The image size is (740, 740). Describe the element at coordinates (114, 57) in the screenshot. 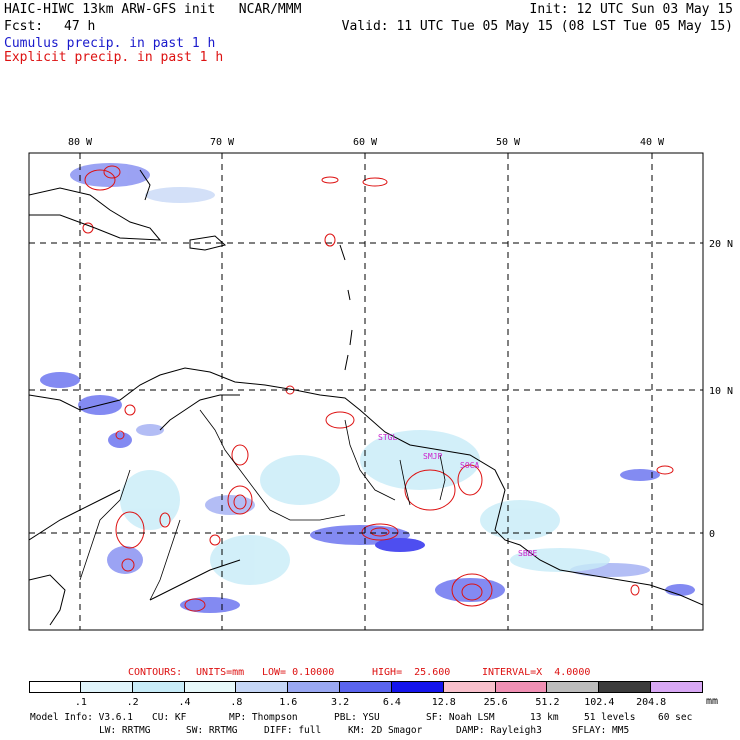

I see `explicit-legend: Explicit precip. in past 1 h` at that location.